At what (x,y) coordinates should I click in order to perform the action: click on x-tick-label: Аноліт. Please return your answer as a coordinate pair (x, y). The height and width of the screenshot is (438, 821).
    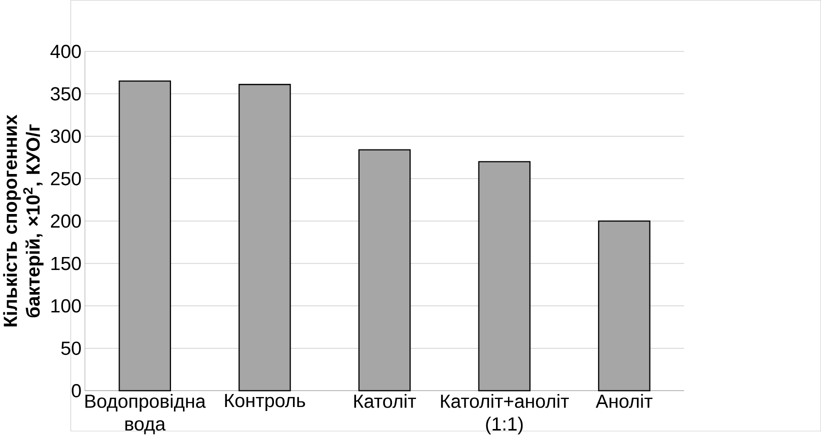
    Looking at the image, I should click on (624, 401).